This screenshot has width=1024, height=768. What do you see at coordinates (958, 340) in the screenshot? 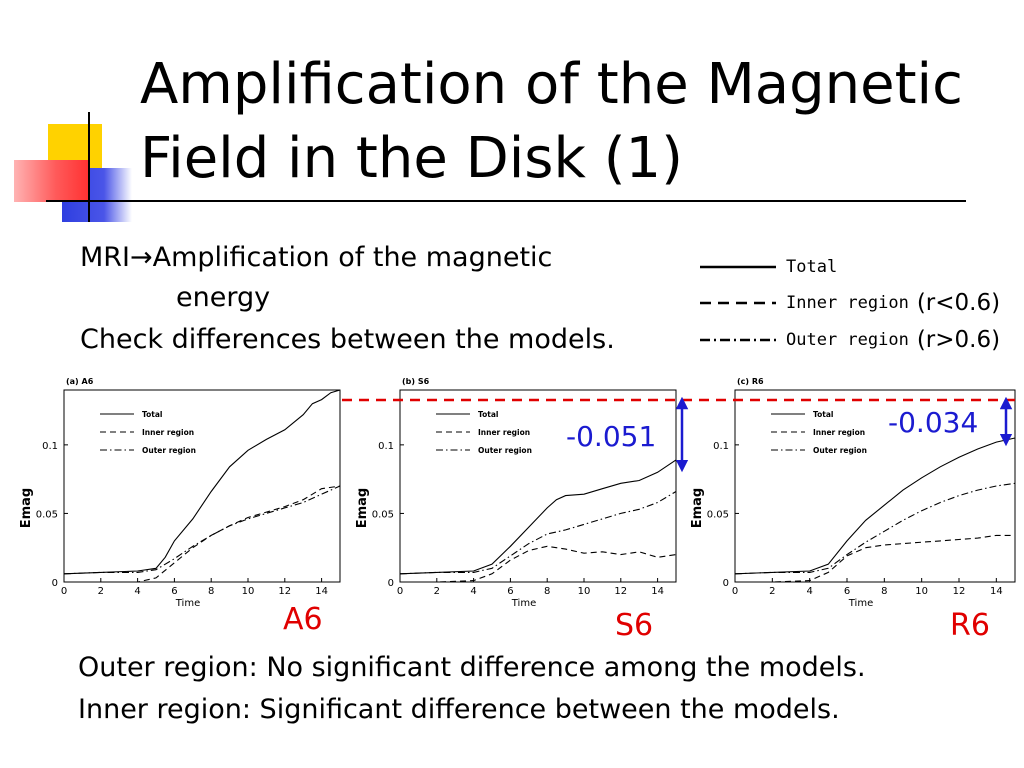
I see `legend-outer-range: (r>0.6)` at bounding box center [958, 340].